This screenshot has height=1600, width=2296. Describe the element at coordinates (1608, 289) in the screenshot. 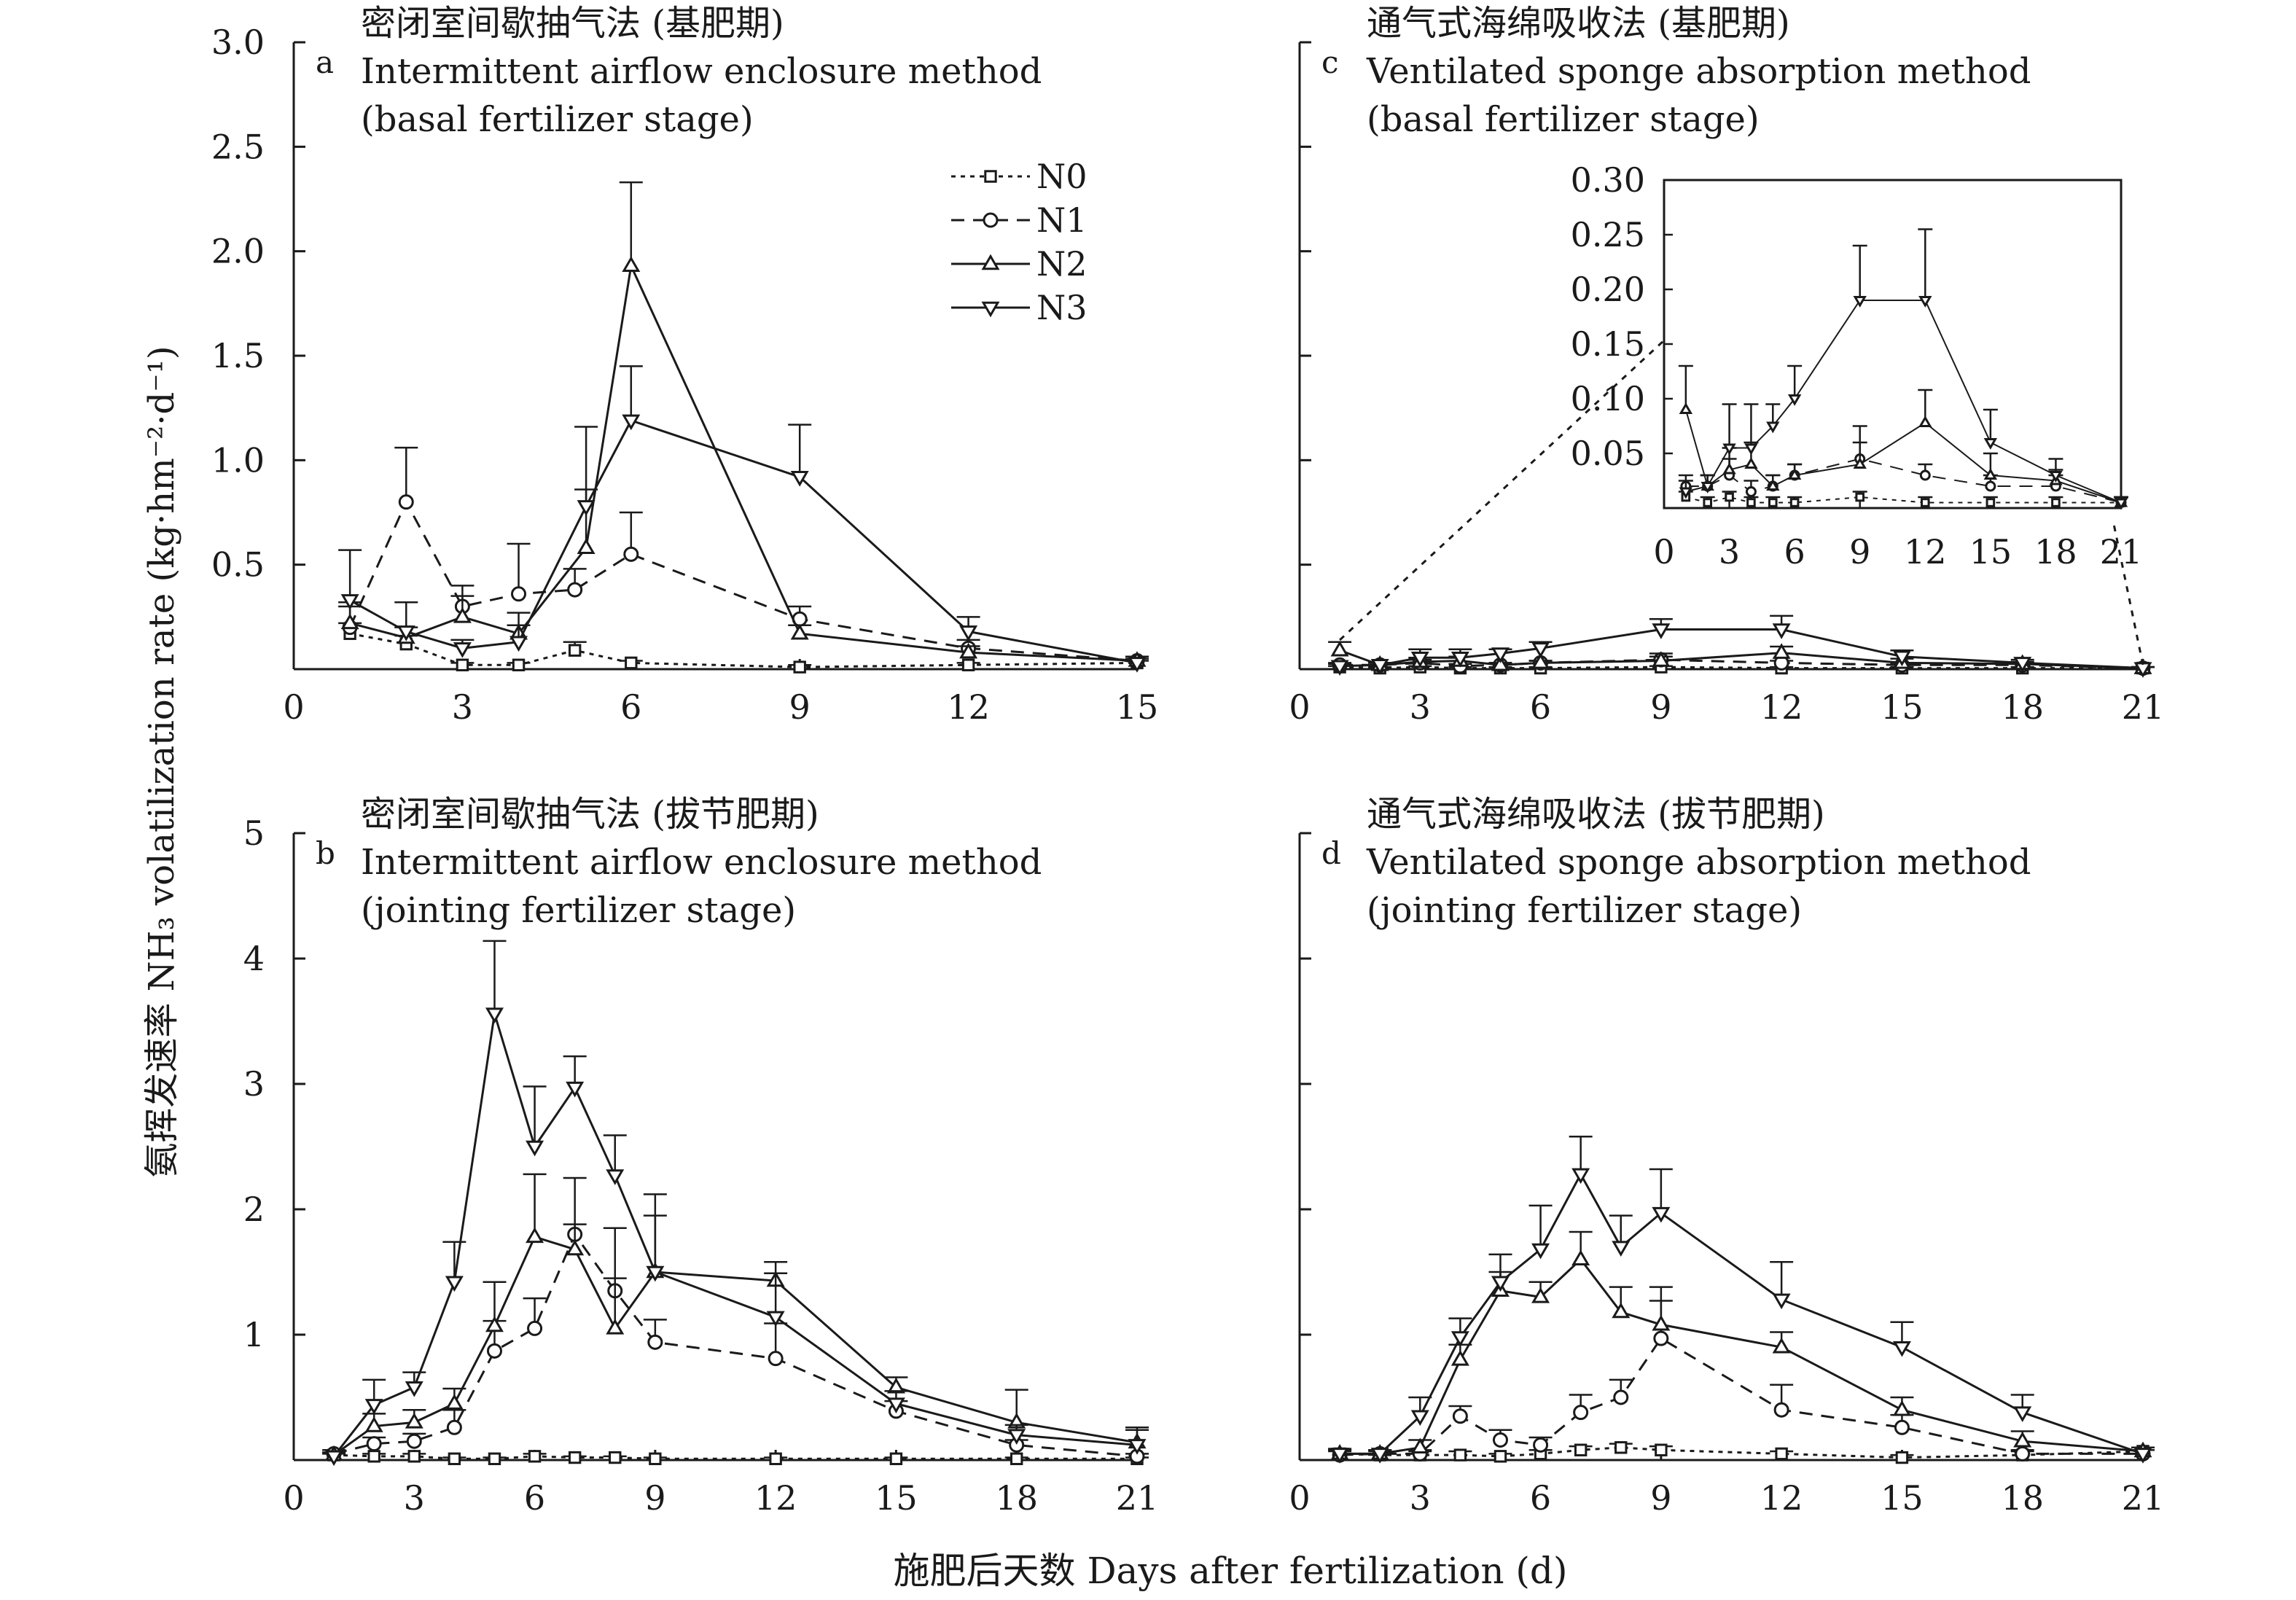

I see `inset-y-tick-label: 0.20` at that location.